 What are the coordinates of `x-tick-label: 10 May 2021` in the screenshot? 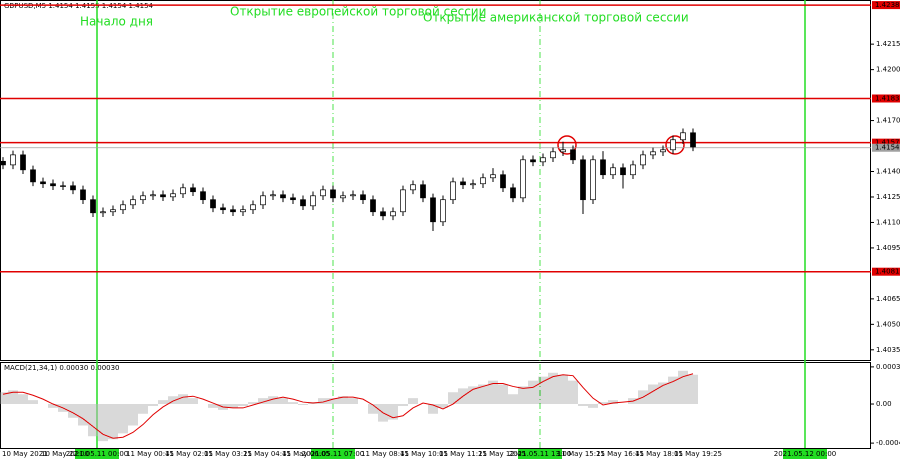 It's located at (25, 454).